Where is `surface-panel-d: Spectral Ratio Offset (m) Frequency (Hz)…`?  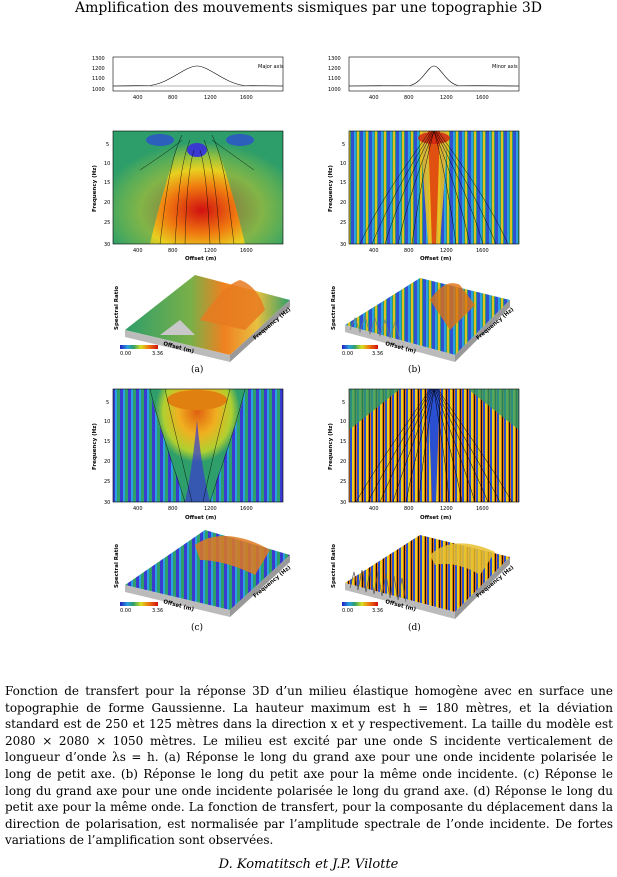
surface-panel-d: Spectral Ratio Offset (m) Frequency (Hz)… is located at coordinates (423, 584).